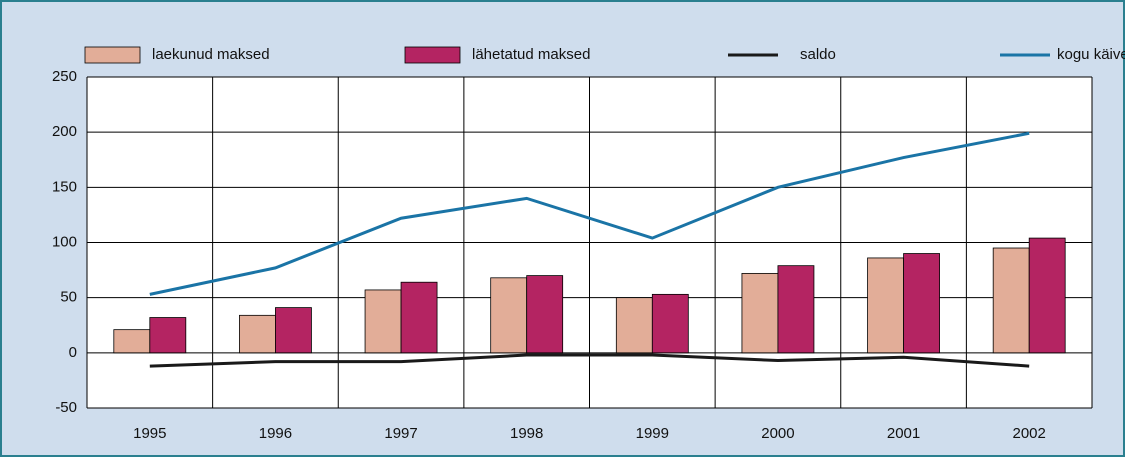 This screenshot has height=457, width=1125. I want to click on x-tick-label: 1999, so click(652, 433).